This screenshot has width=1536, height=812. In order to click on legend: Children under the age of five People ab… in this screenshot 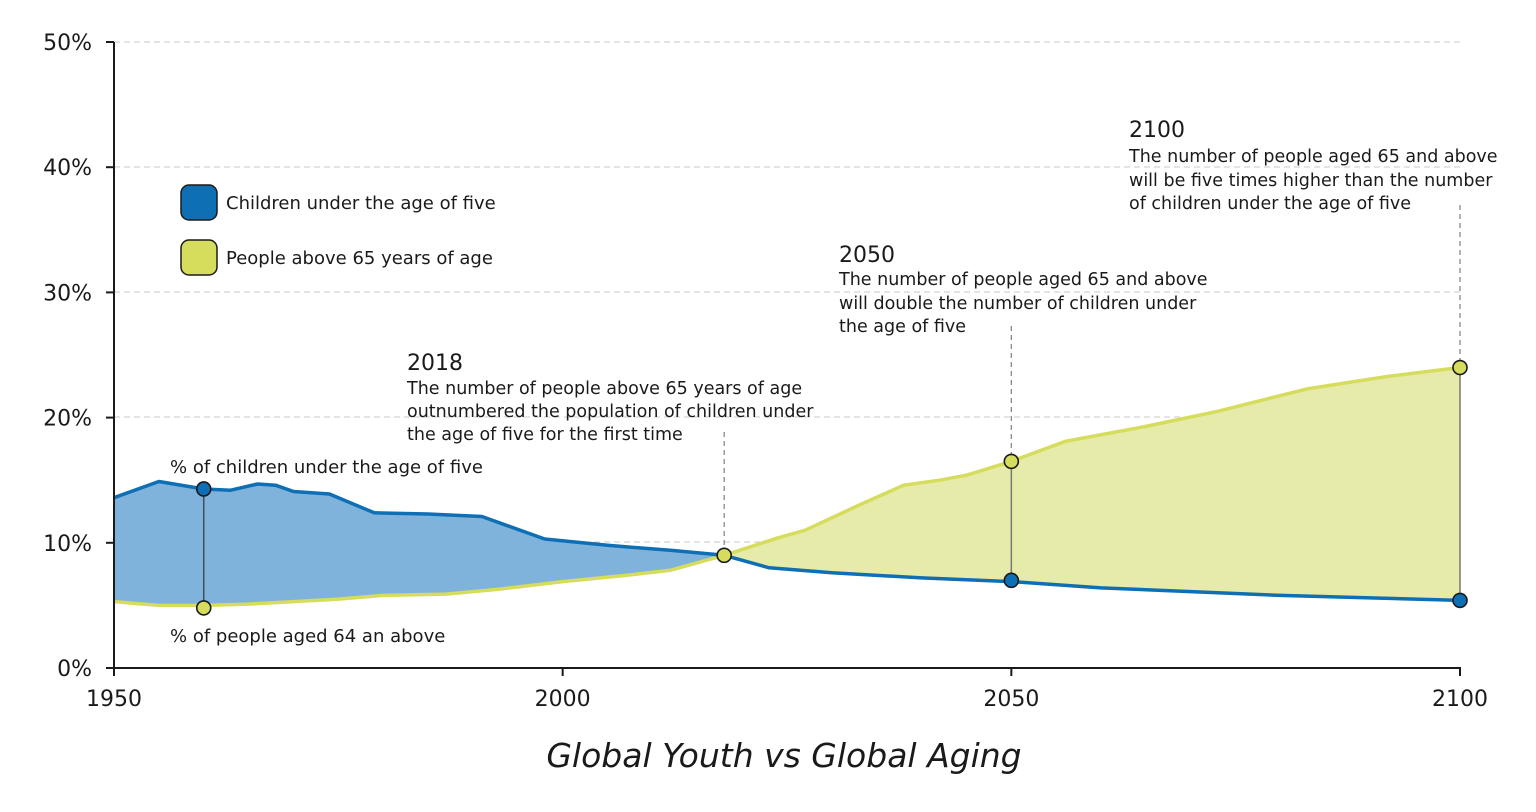, I will do `click(338, 230)`.